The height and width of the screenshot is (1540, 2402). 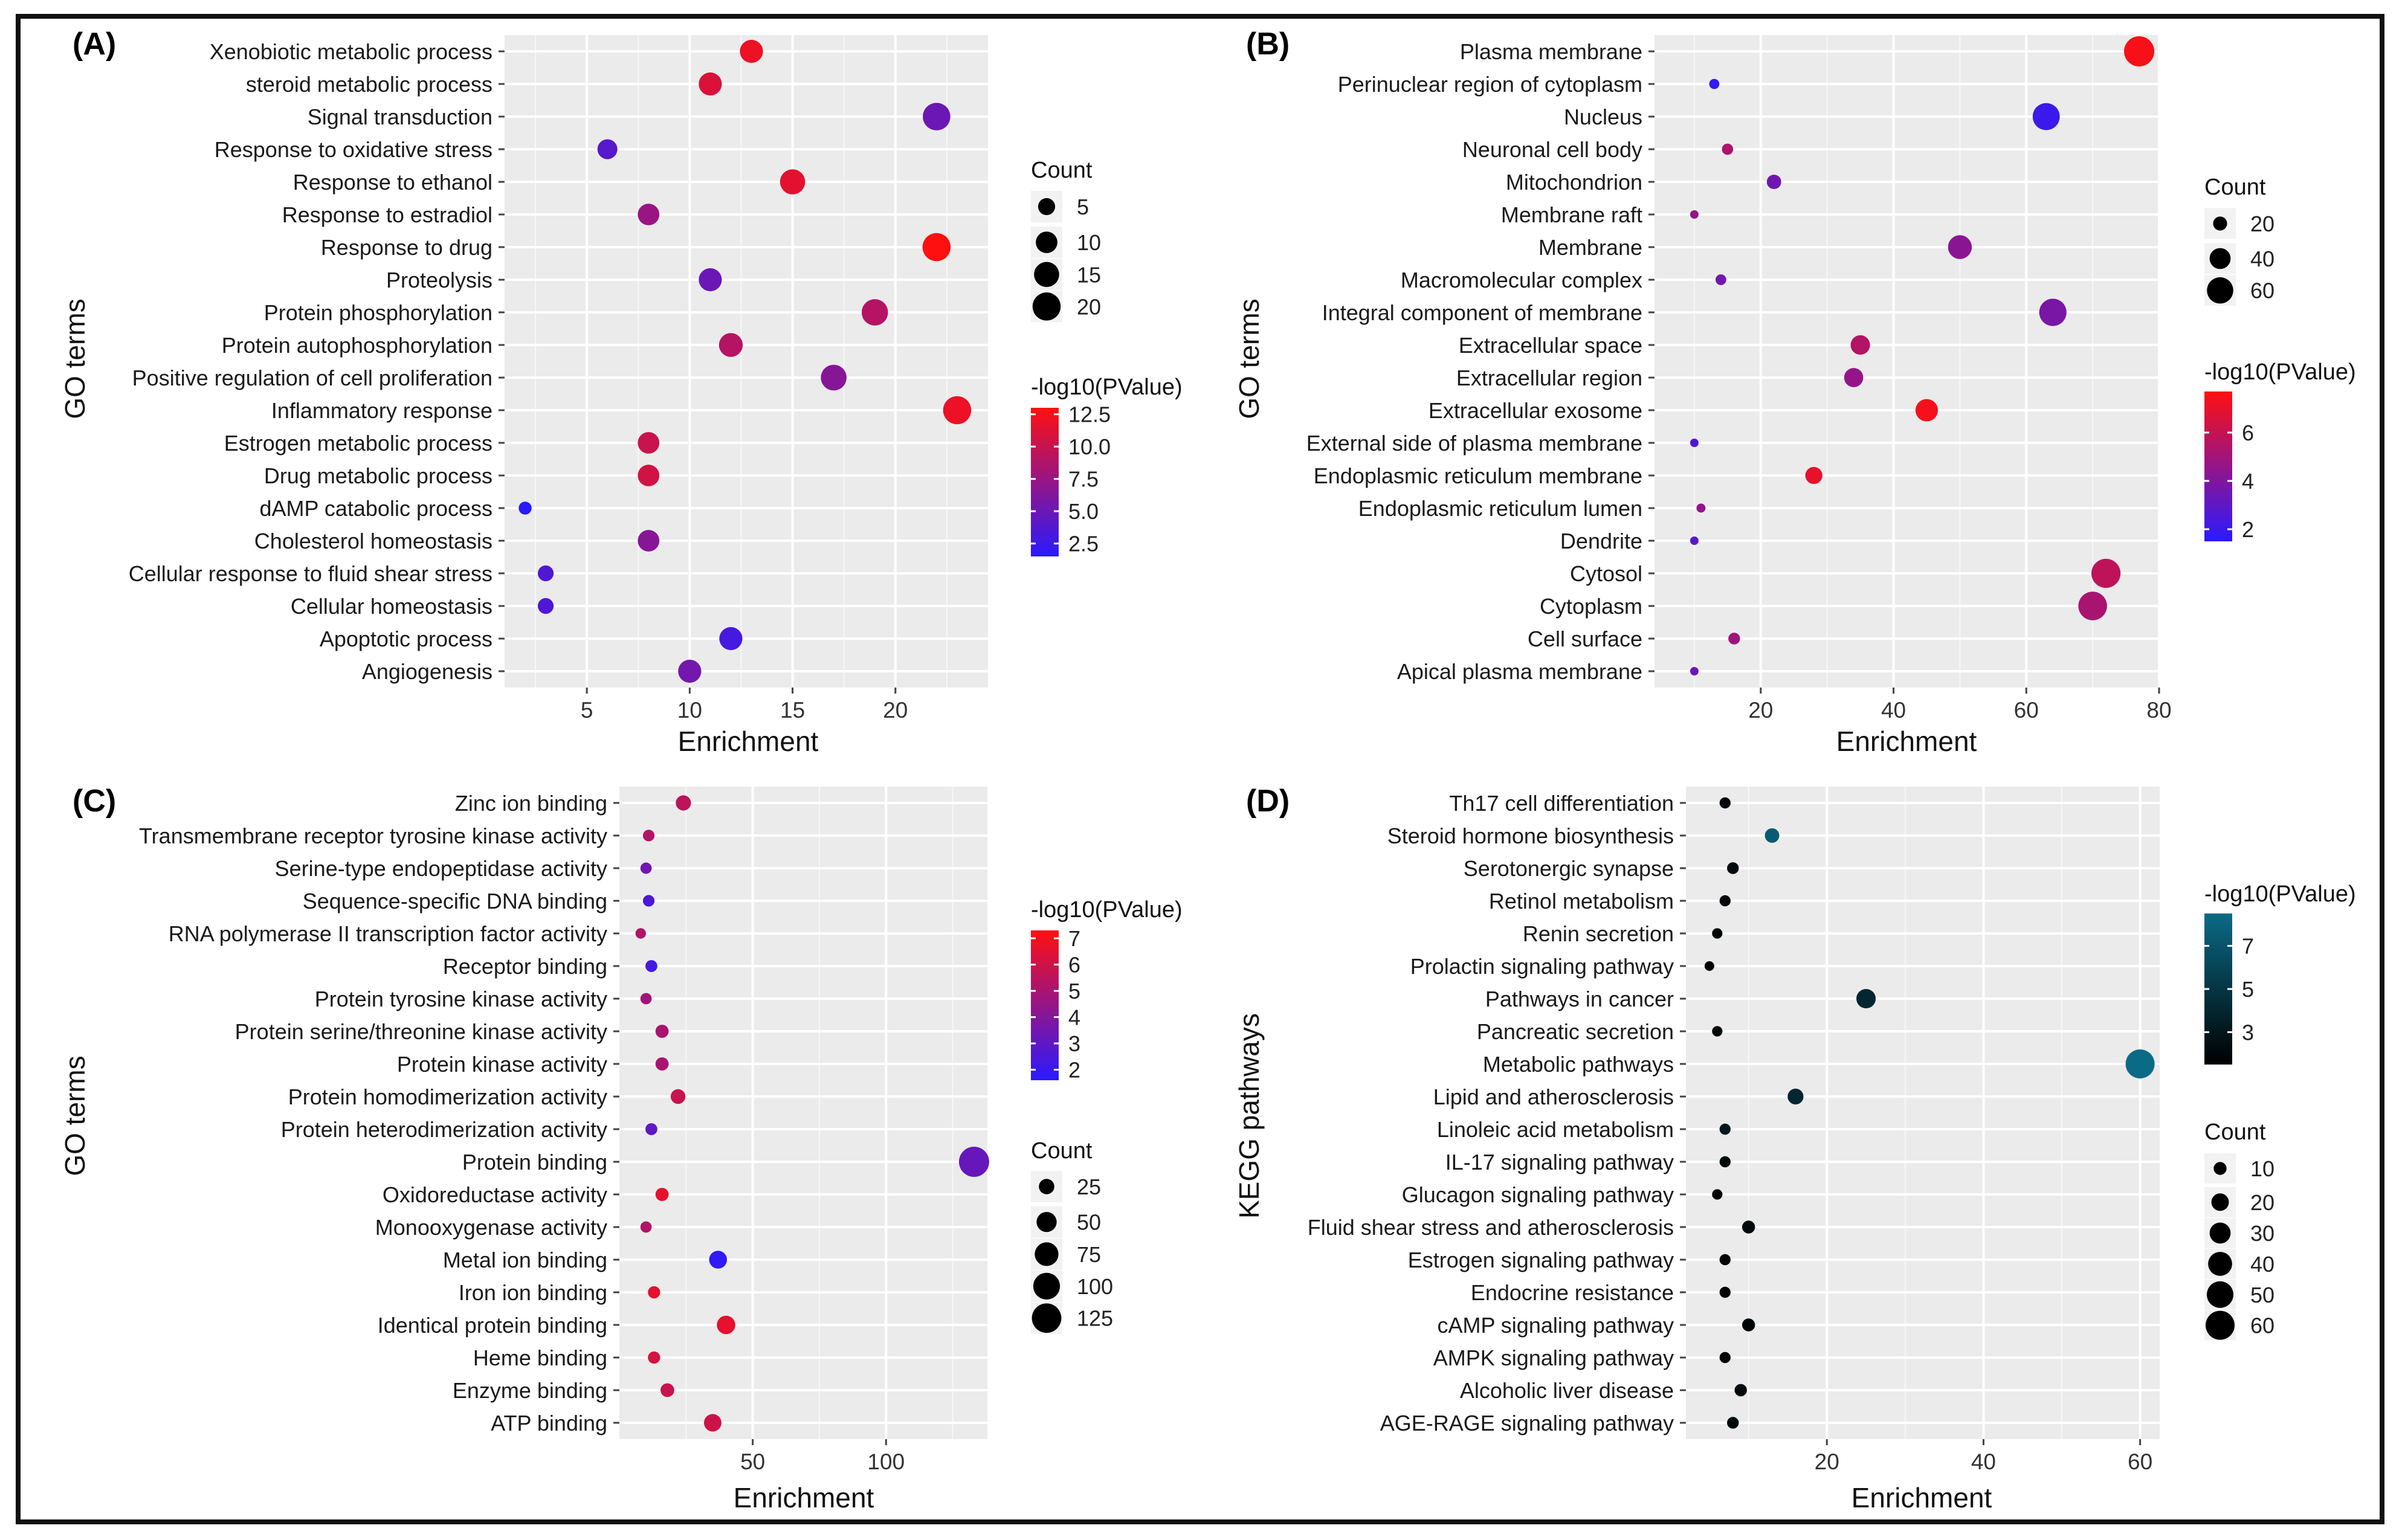 What do you see at coordinates (752, 1461) in the screenshot?
I see `panel-c-x-tick-label: 50` at bounding box center [752, 1461].